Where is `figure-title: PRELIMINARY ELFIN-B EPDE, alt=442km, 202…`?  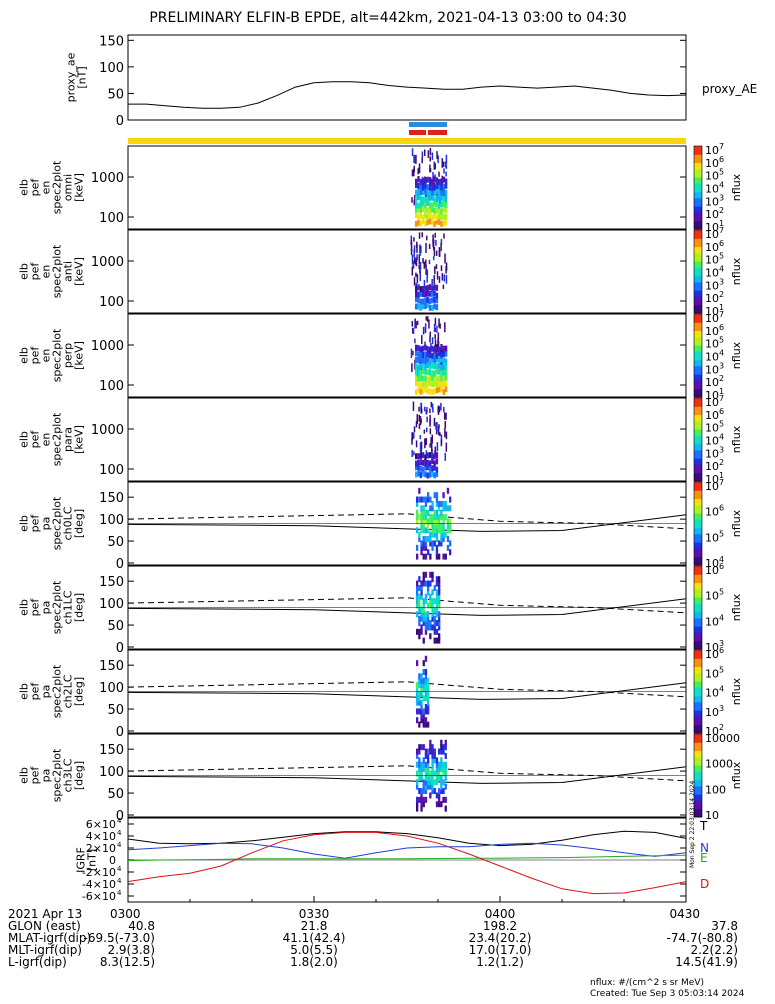 figure-title: PRELIMINARY ELFIN-B EPDE, alt=442km, 202… is located at coordinates (387, 18).